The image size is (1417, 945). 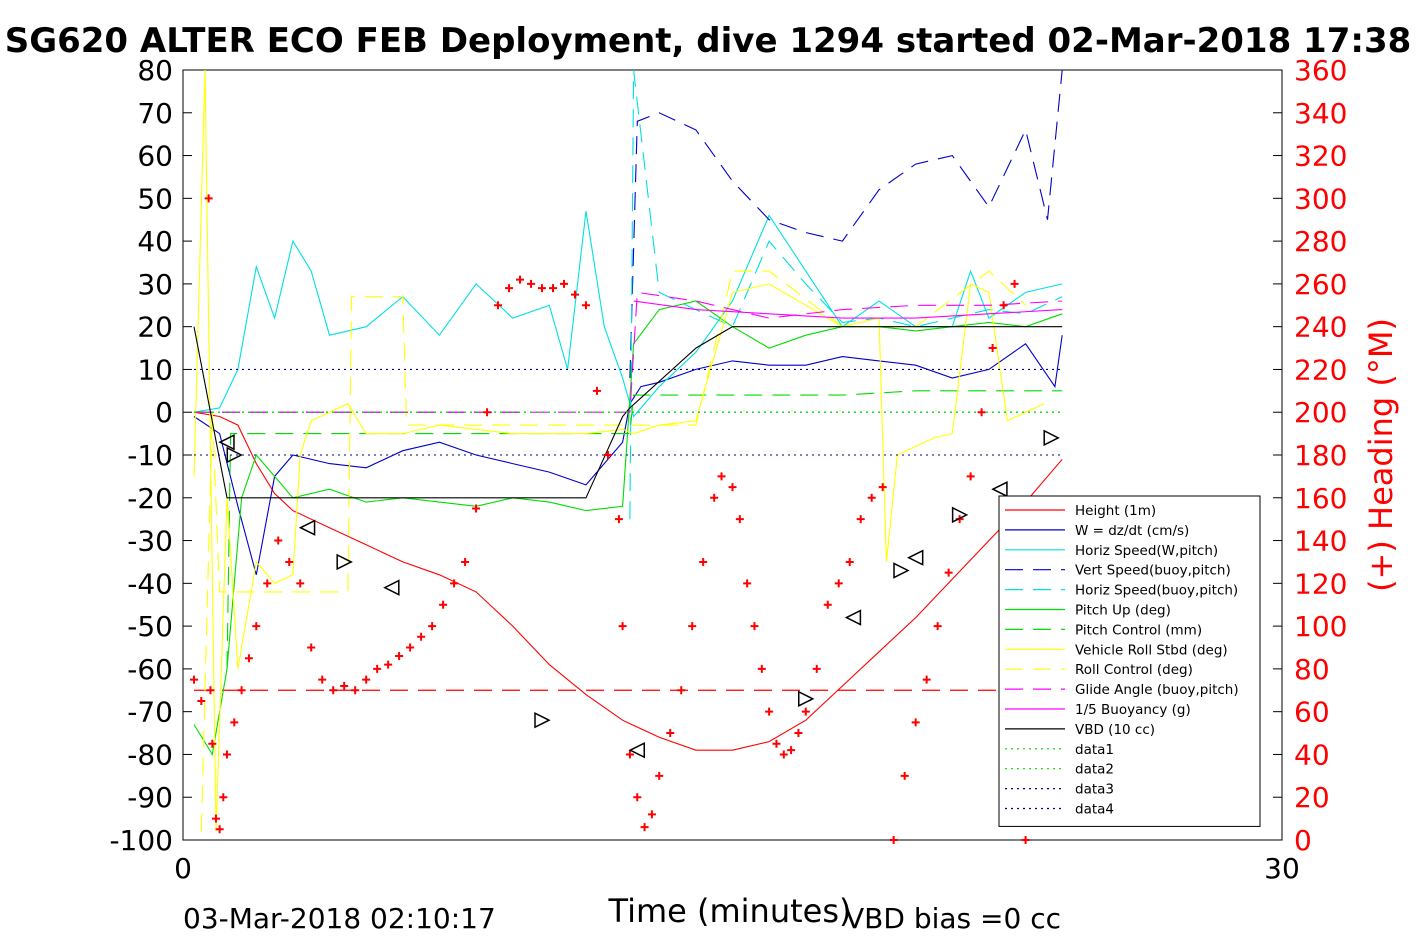 What do you see at coordinates (730, 911) in the screenshot?
I see `x-axis-label: Time (minutes)` at bounding box center [730, 911].